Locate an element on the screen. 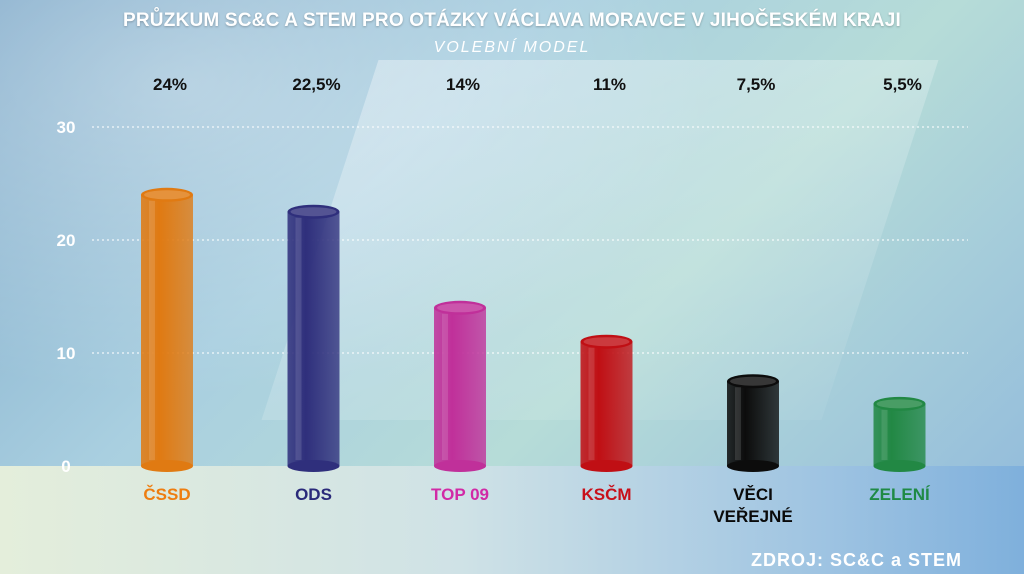 This screenshot has width=1024, height=574. y-tick-label: 10 is located at coordinates (66, 353).